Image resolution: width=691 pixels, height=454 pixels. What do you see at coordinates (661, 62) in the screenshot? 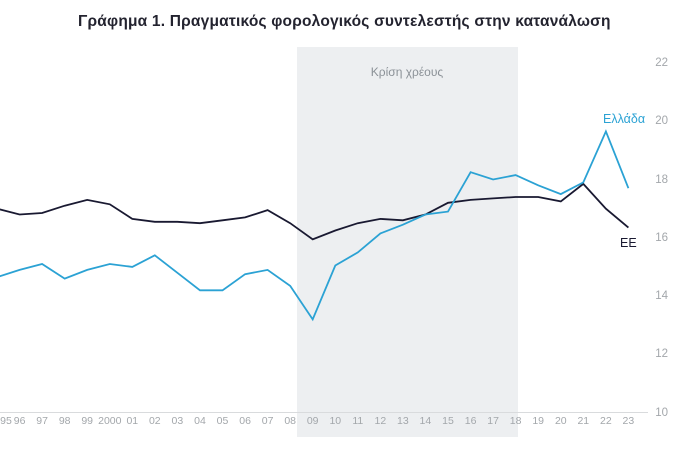
I see `y-tick-label: 22` at bounding box center [661, 62].